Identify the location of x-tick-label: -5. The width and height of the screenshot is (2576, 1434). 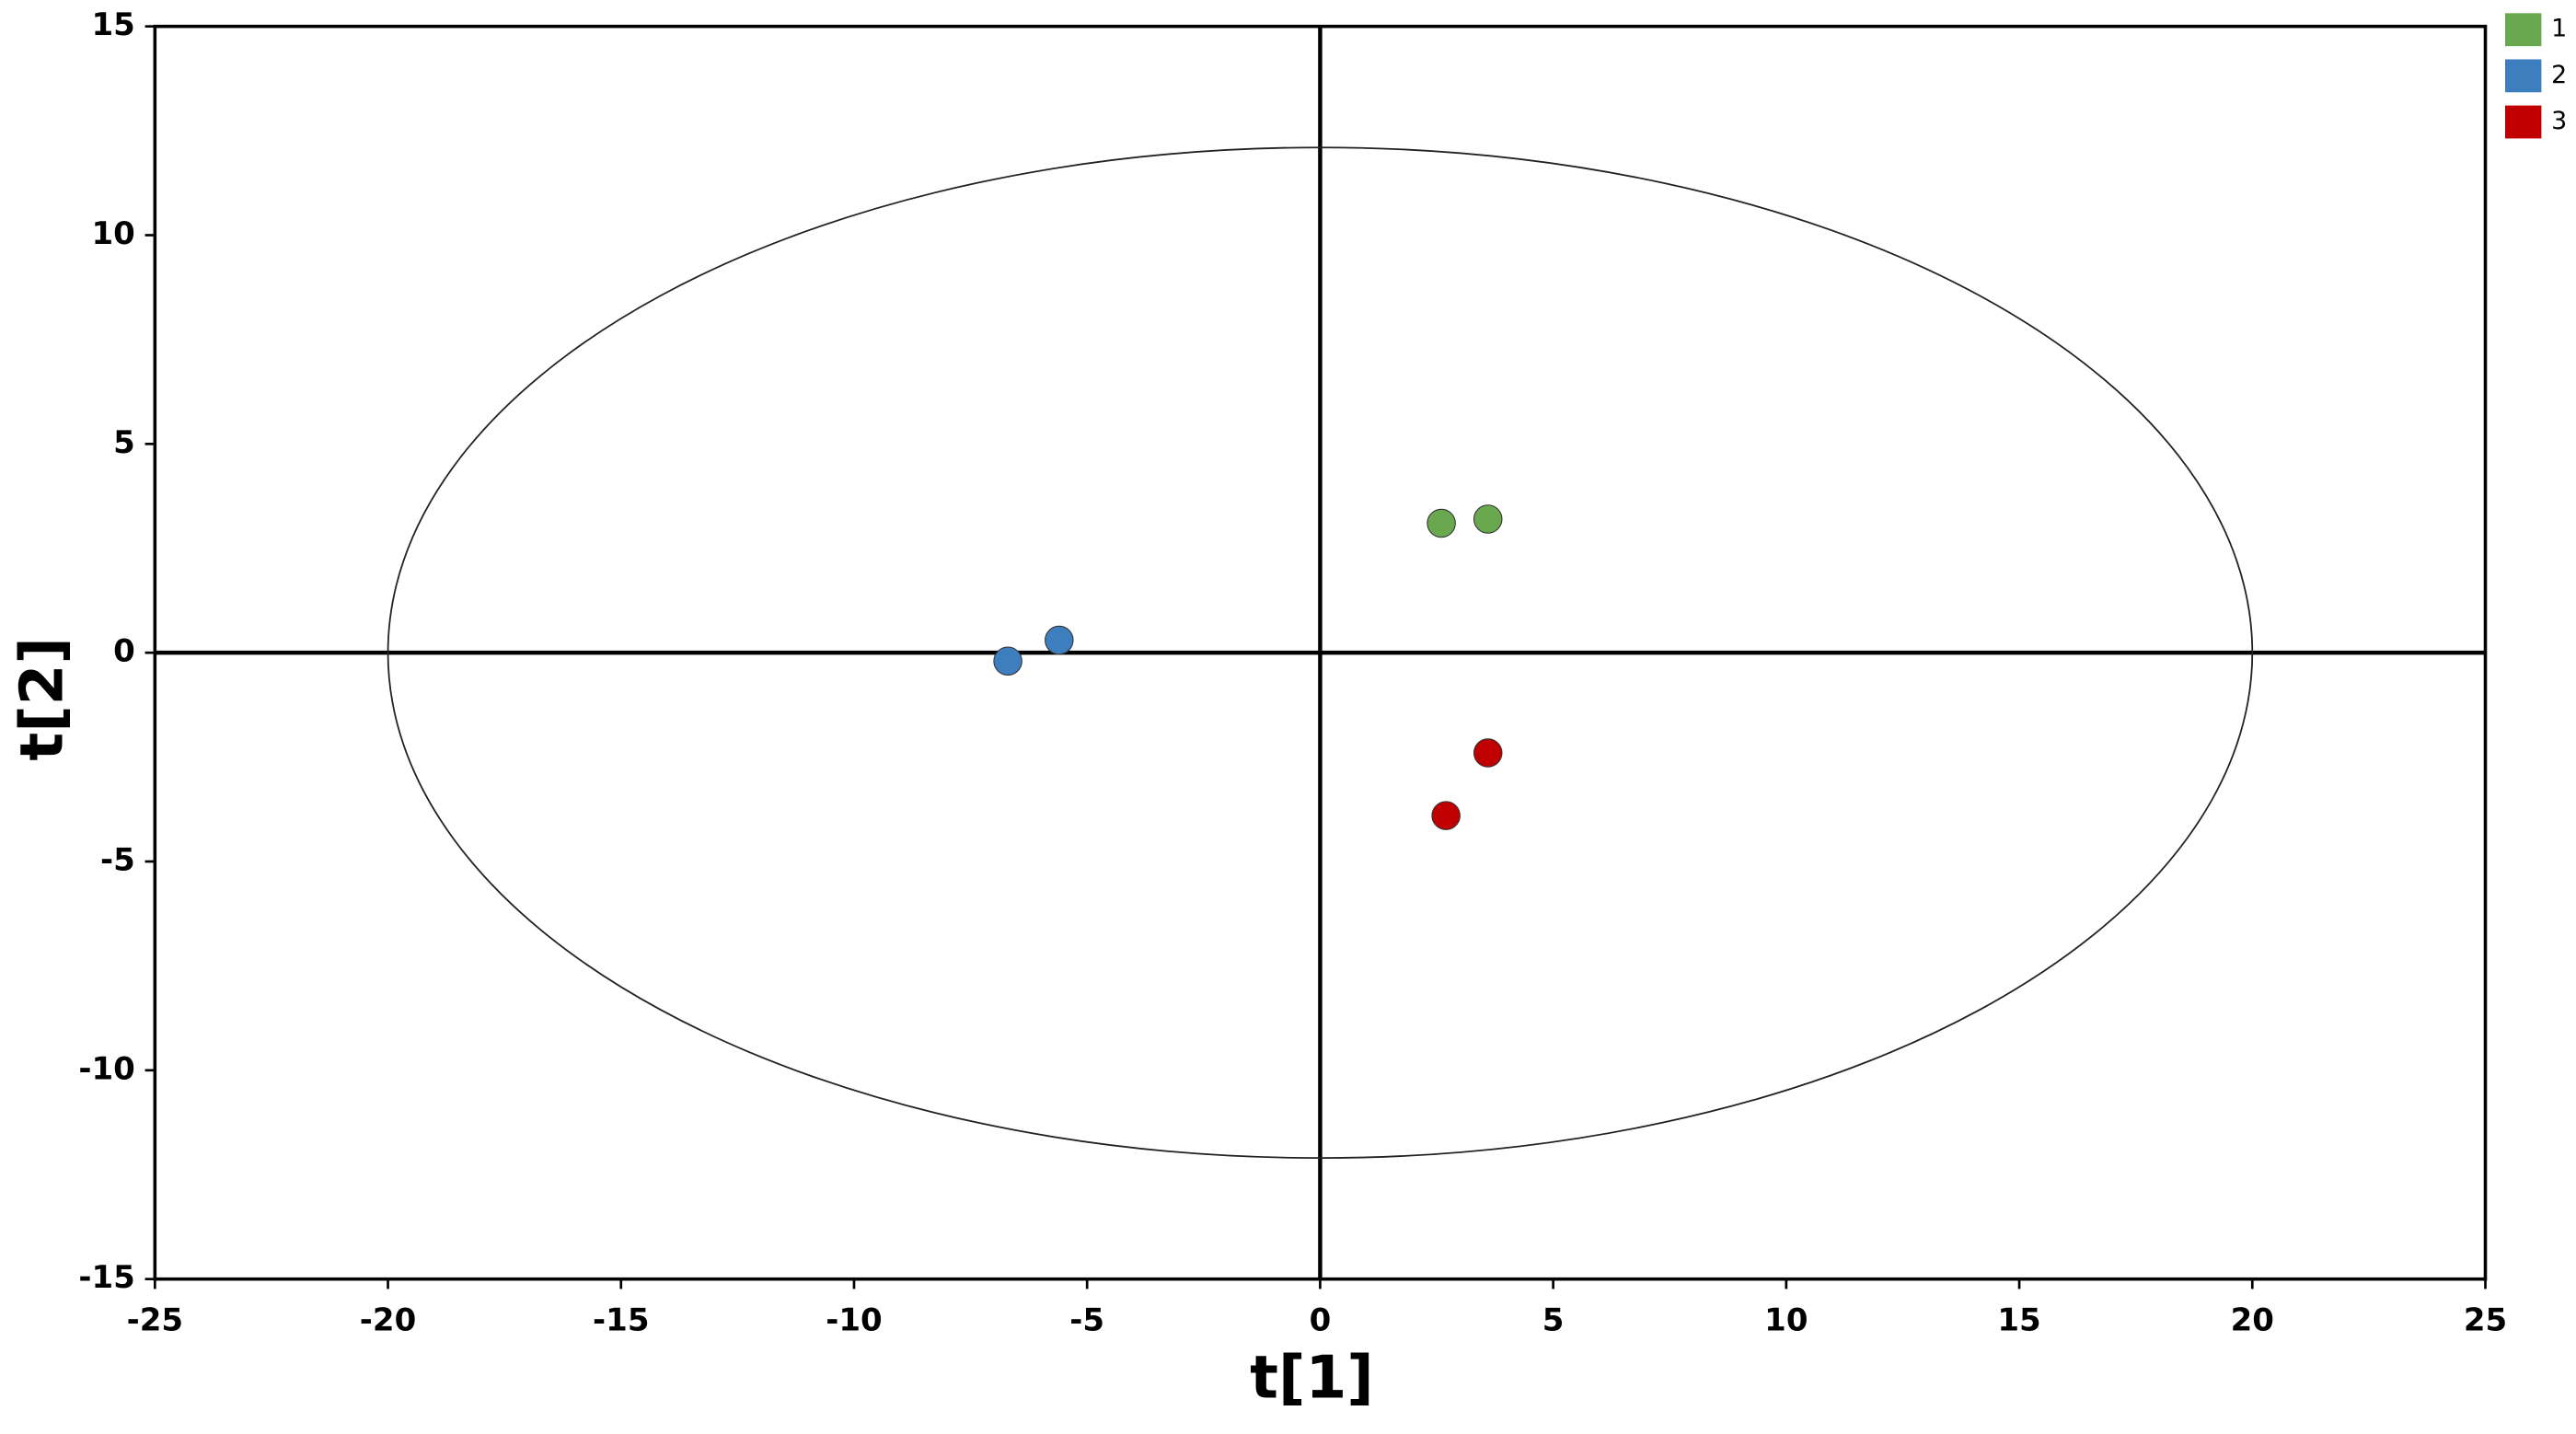
(1086, 1320).